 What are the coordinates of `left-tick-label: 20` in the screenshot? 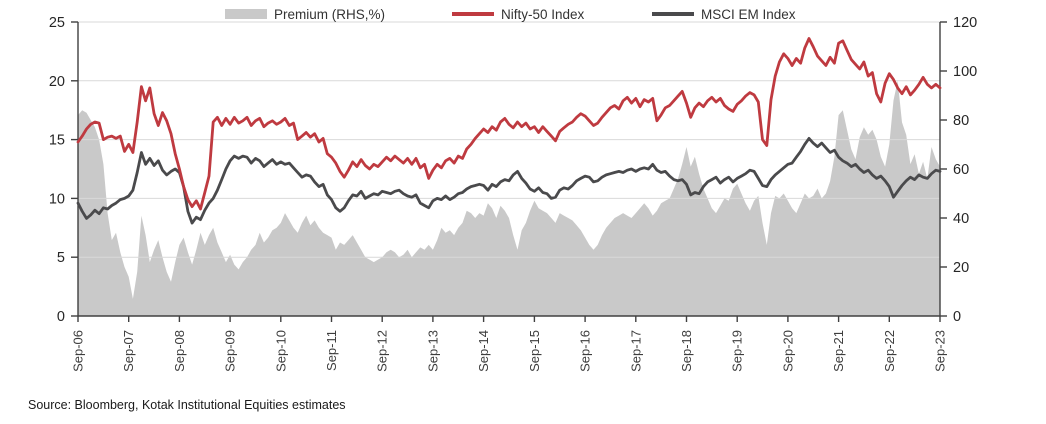 It's located at (57, 82).